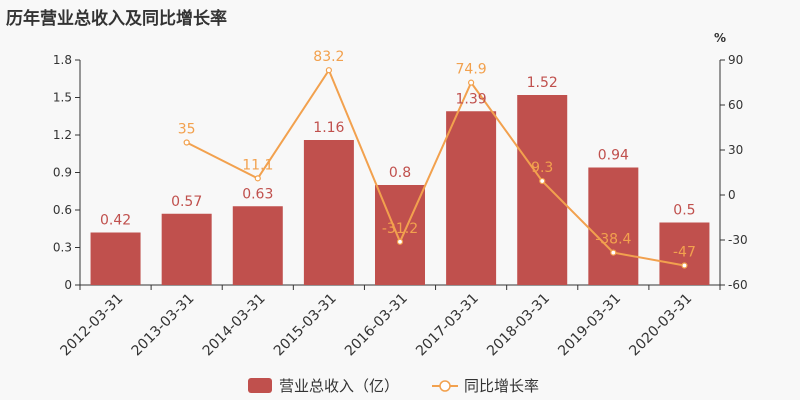 This screenshot has width=800, height=400. I want to click on bar-value-label: 0.57, so click(186, 202).